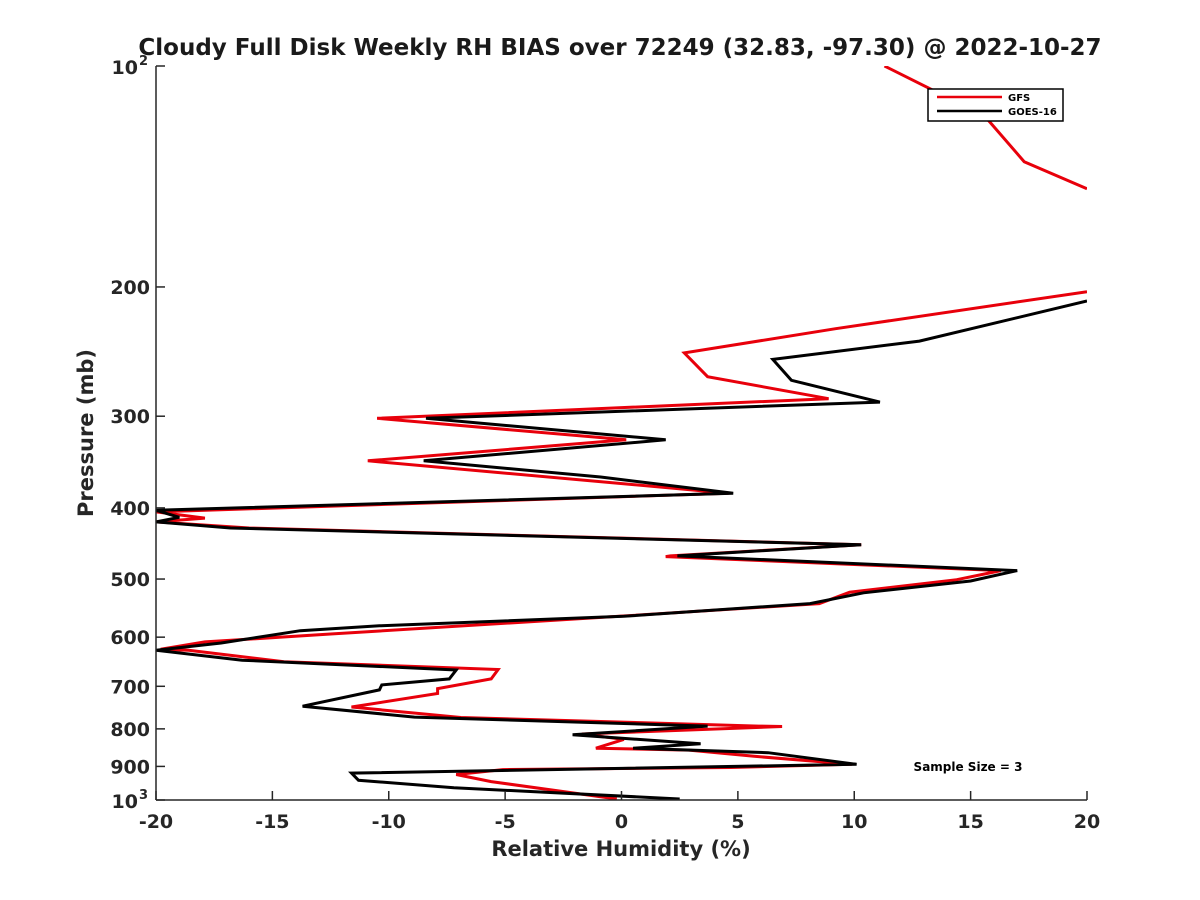  What do you see at coordinates (130, 687) in the screenshot?
I see `y-tick-label: 700` at bounding box center [130, 687].